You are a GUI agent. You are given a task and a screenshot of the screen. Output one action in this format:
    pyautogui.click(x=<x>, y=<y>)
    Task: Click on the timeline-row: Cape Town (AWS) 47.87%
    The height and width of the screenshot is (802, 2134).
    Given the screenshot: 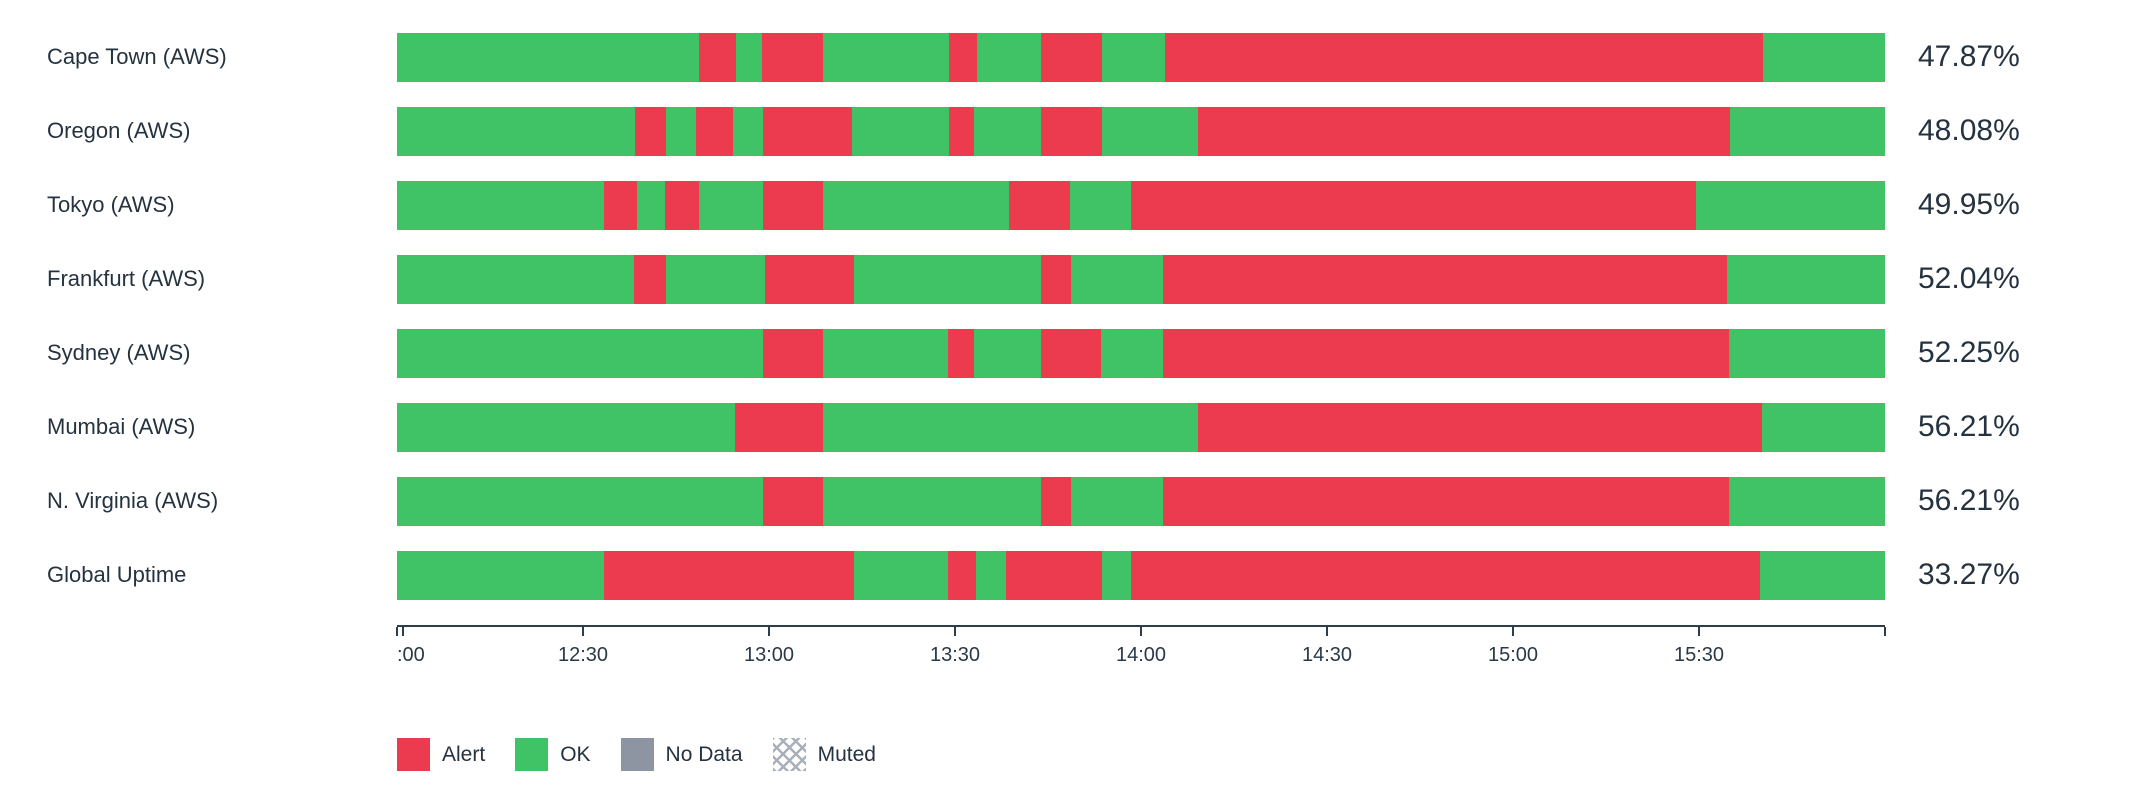 What is the action you would take?
    pyautogui.click(x=1067, y=57)
    